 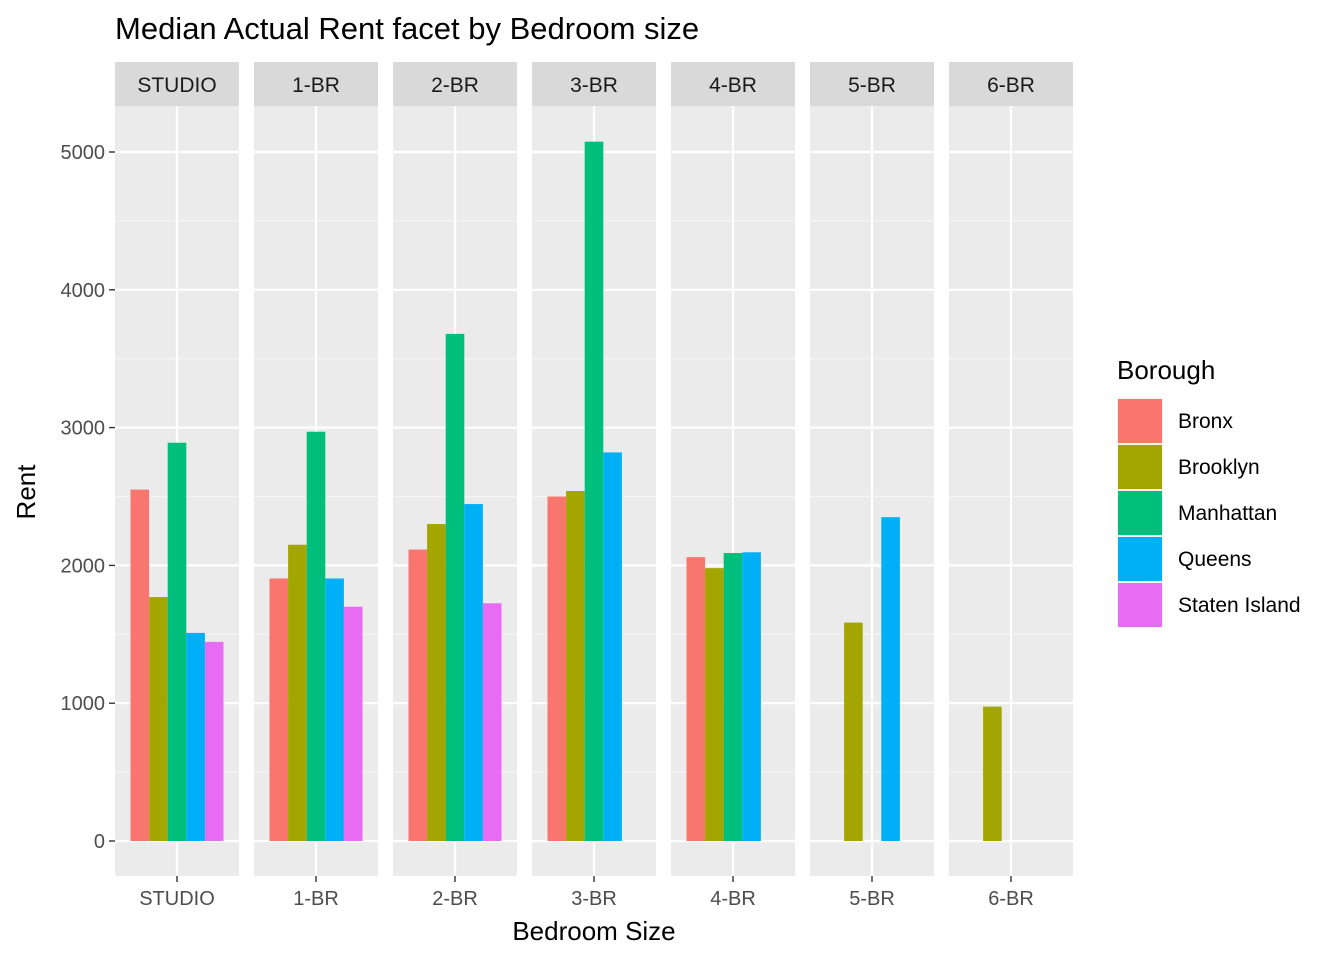 I want to click on bar-staten-island-studio, so click(x=214, y=741).